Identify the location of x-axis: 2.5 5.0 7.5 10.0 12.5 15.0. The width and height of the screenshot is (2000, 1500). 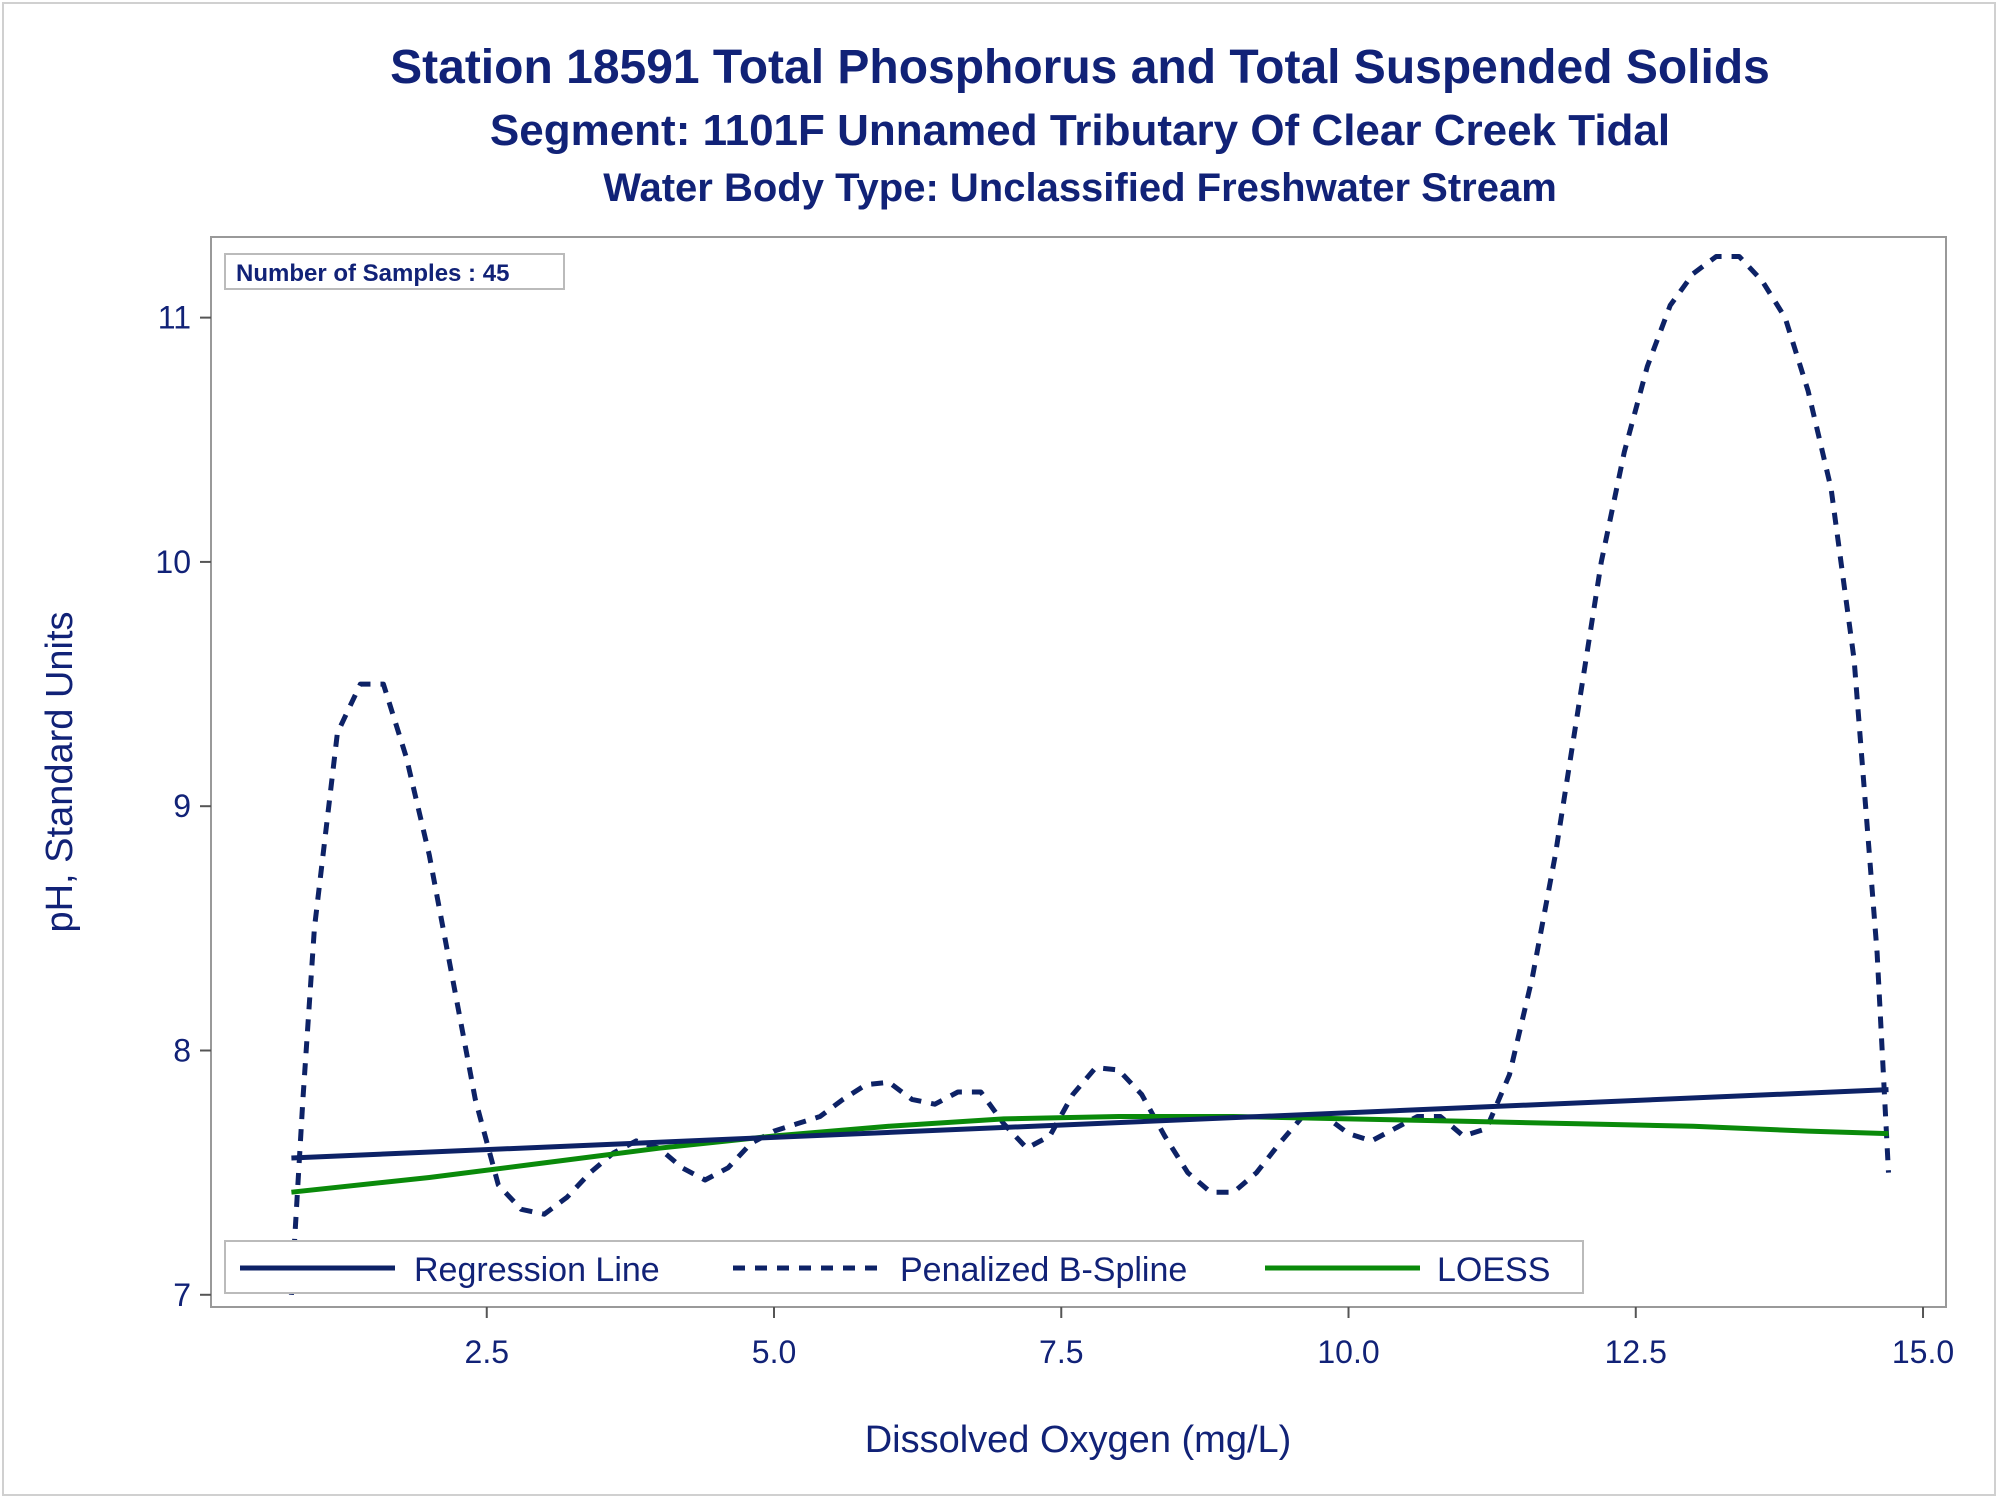
(1209, 1338).